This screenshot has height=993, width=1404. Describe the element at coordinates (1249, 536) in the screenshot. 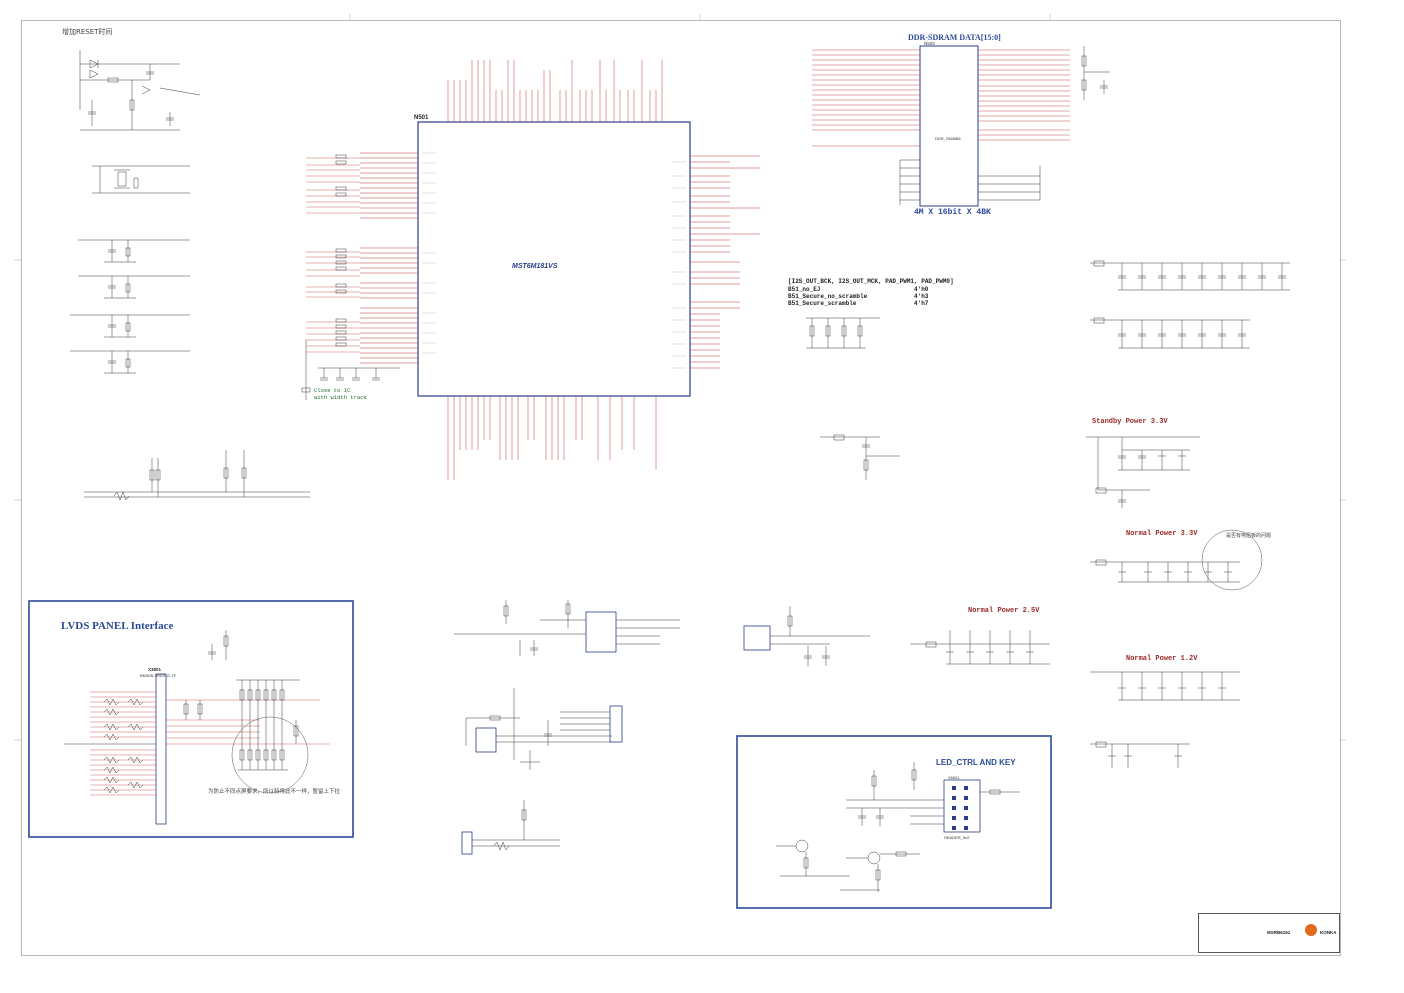

I see `power-note: 是否有电阻板的问题` at that location.